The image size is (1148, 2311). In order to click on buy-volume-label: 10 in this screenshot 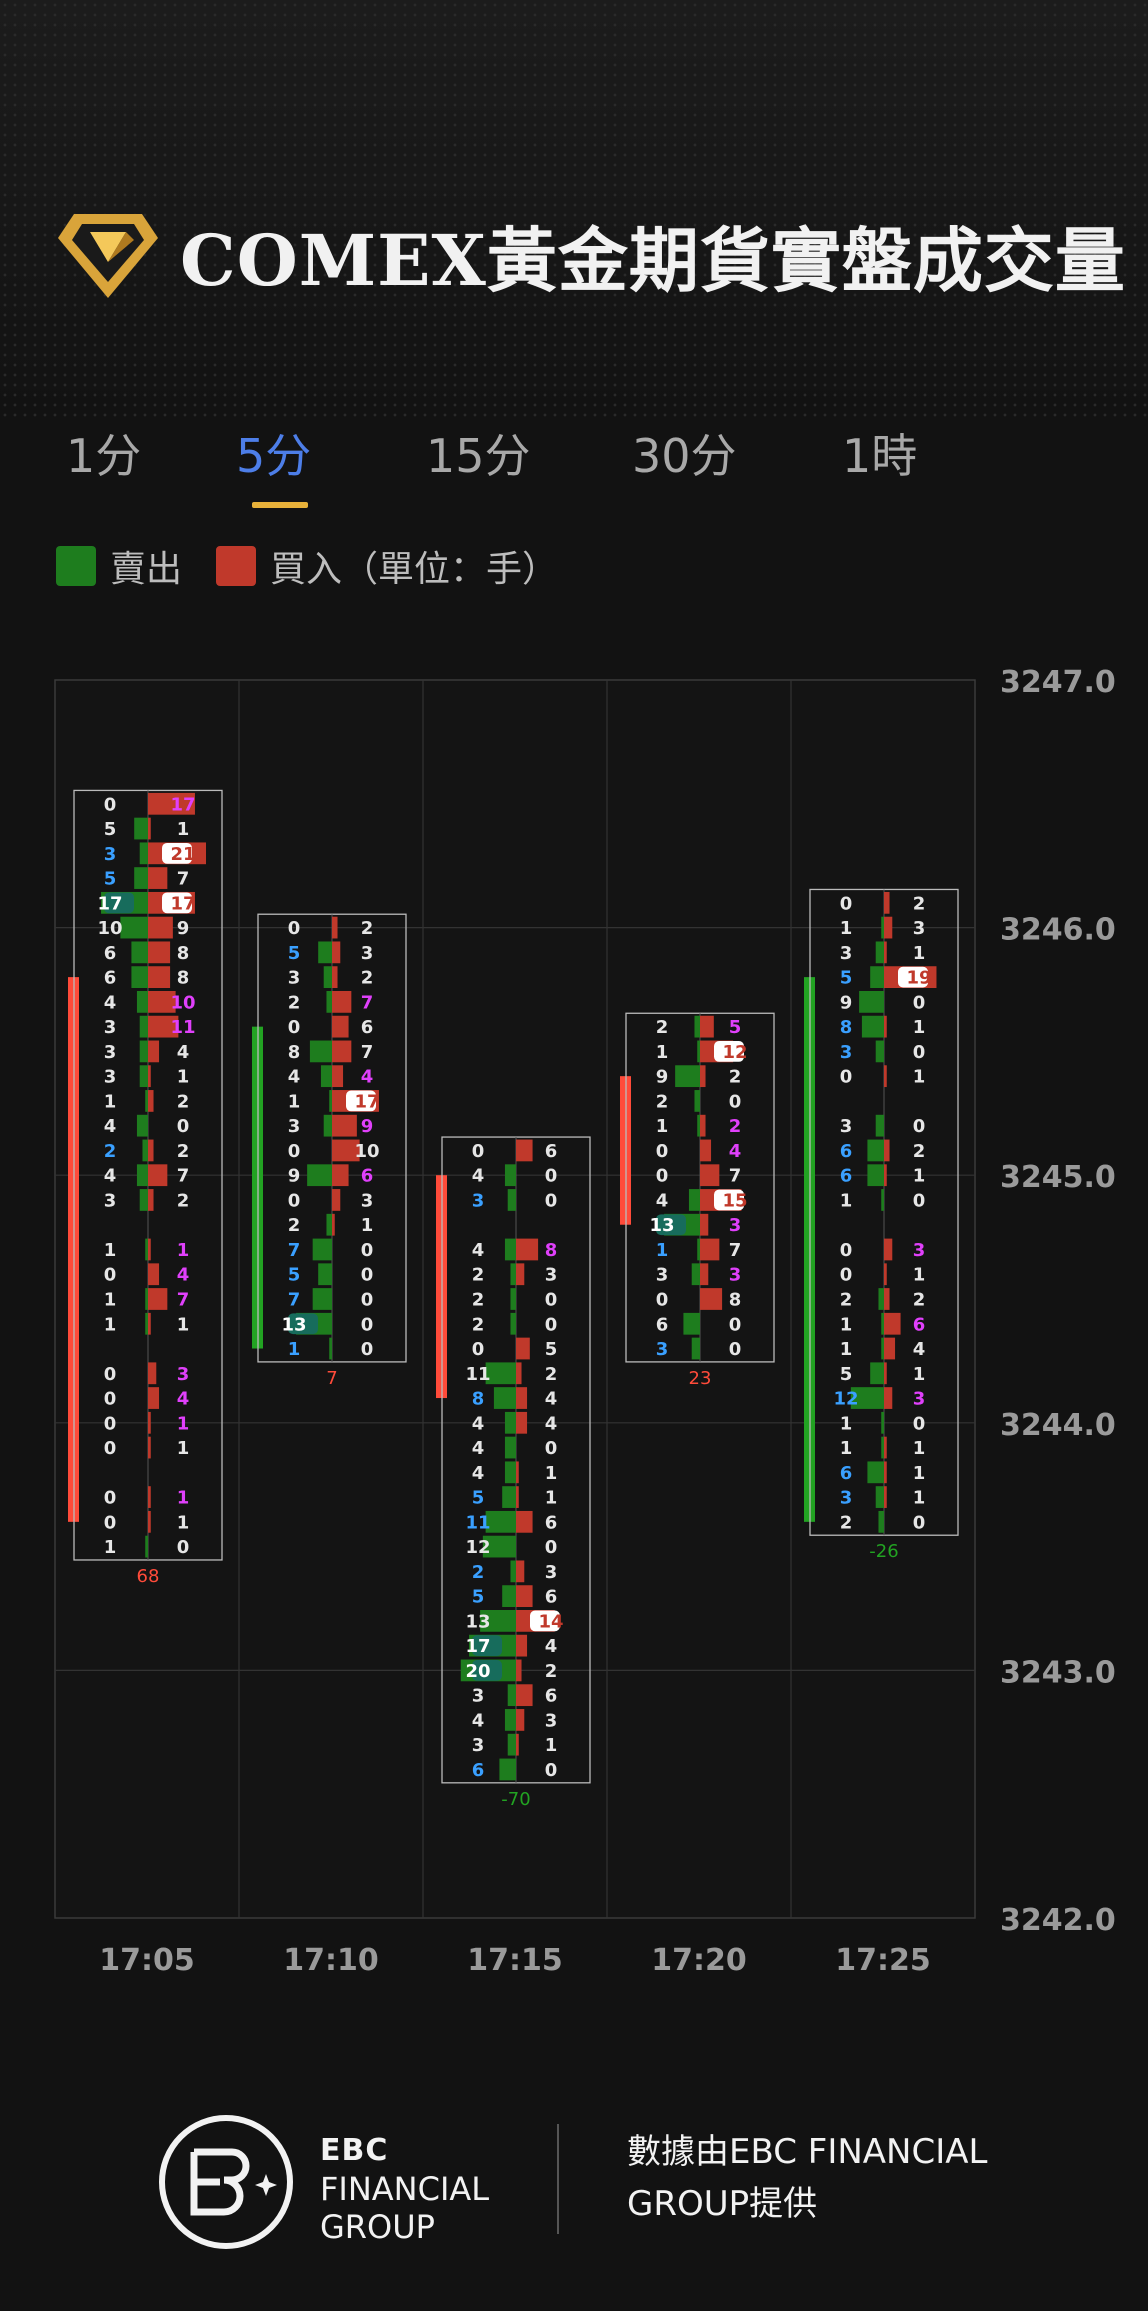, I will do `click(182, 1002)`.